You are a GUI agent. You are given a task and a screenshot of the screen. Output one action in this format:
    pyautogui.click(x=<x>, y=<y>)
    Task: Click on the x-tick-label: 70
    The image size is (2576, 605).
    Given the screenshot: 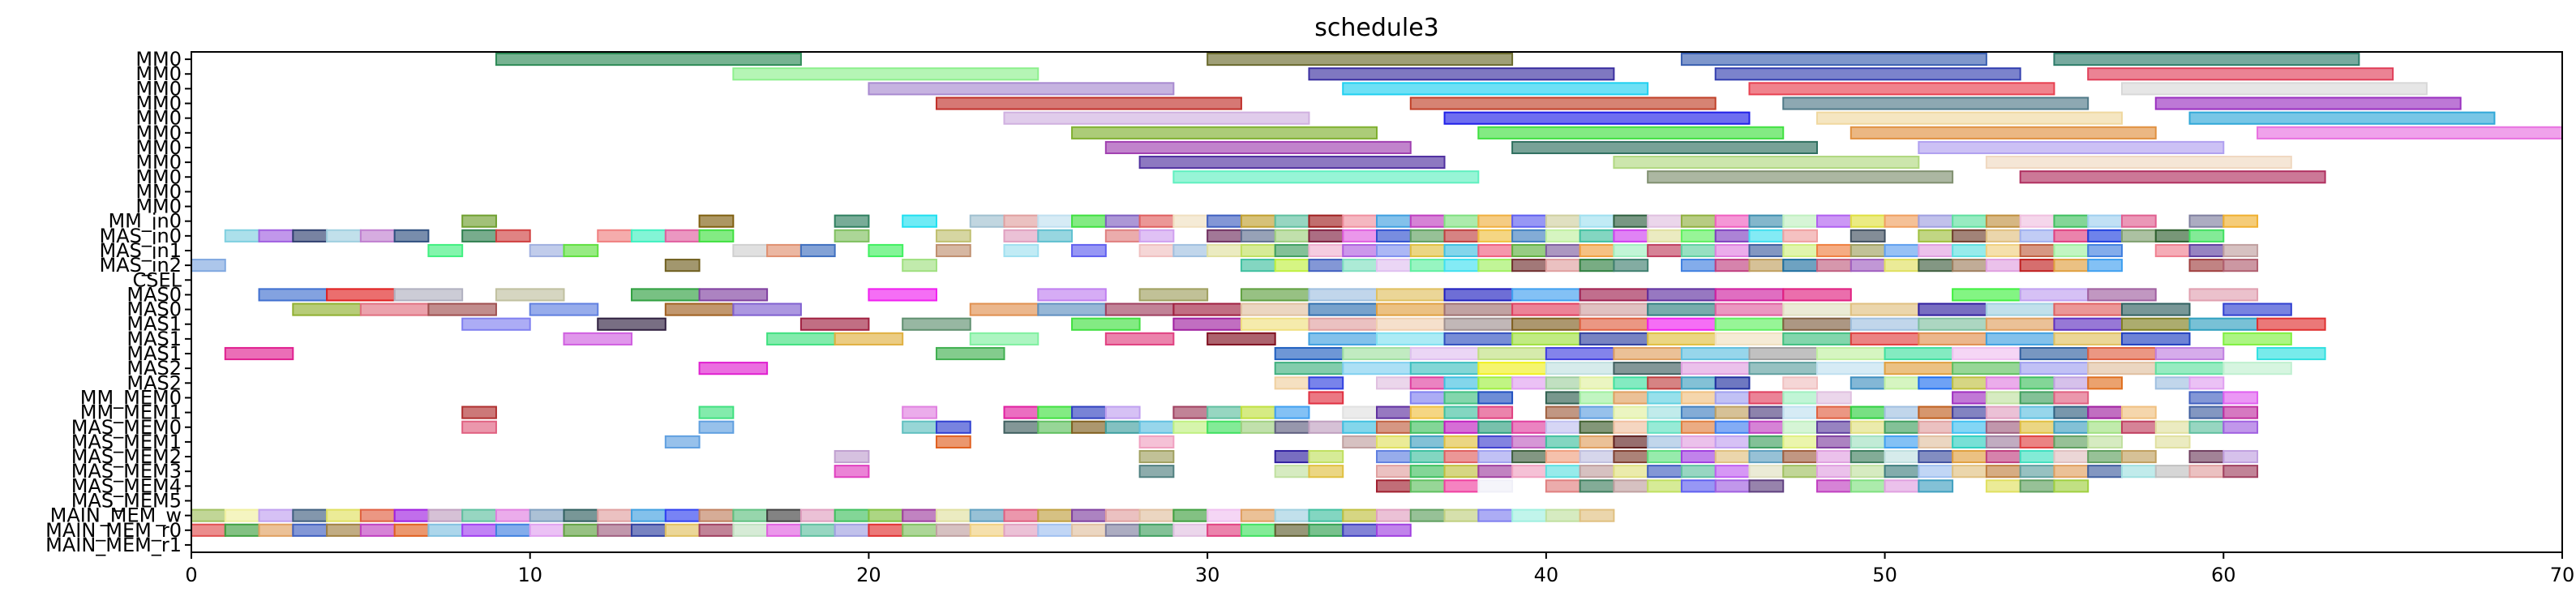 What is the action you would take?
    pyautogui.click(x=2562, y=575)
    